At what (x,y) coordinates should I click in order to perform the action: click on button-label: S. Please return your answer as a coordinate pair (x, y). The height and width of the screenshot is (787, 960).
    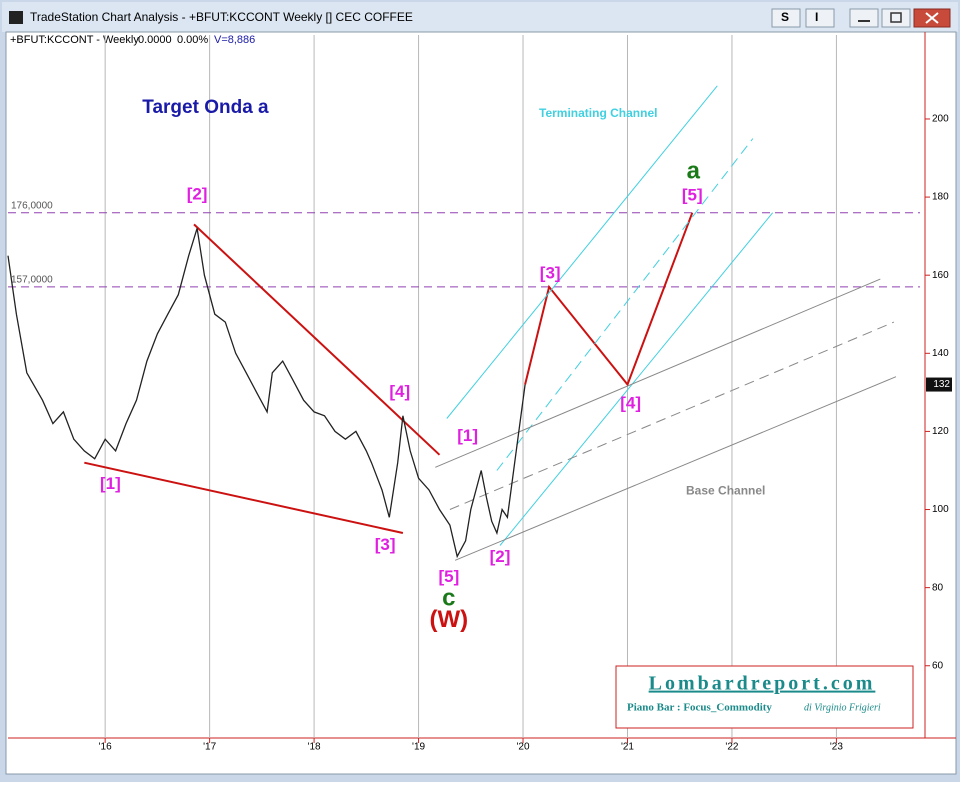
    Looking at the image, I should click on (785, 17).